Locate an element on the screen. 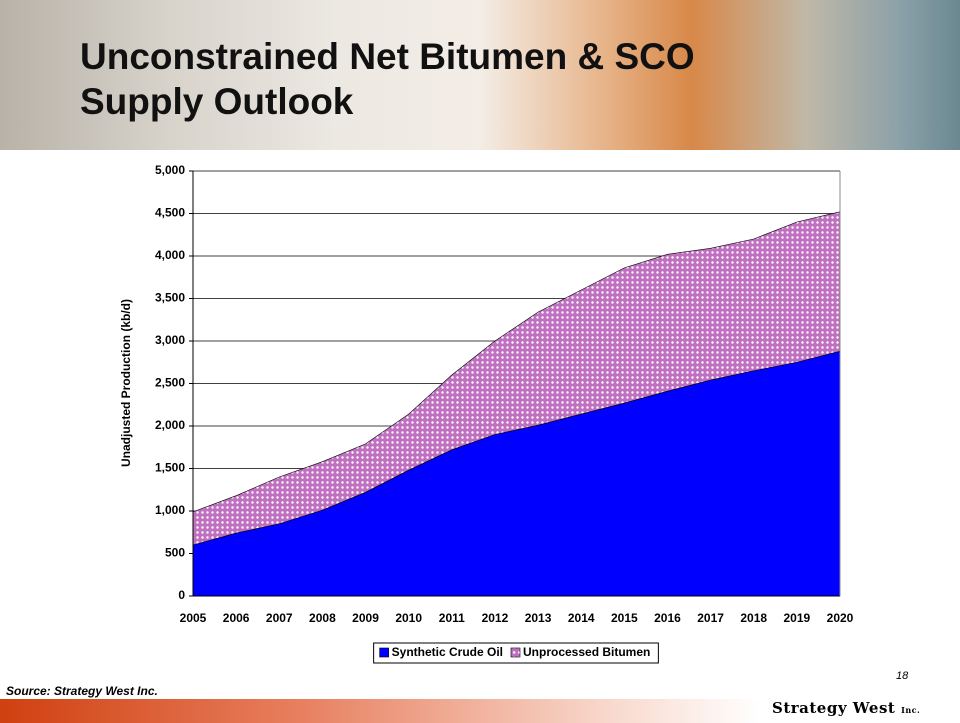 The height and width of the screenshot is (723, 960). x-tick-label: 2013 is located at coordinates (538, 618).